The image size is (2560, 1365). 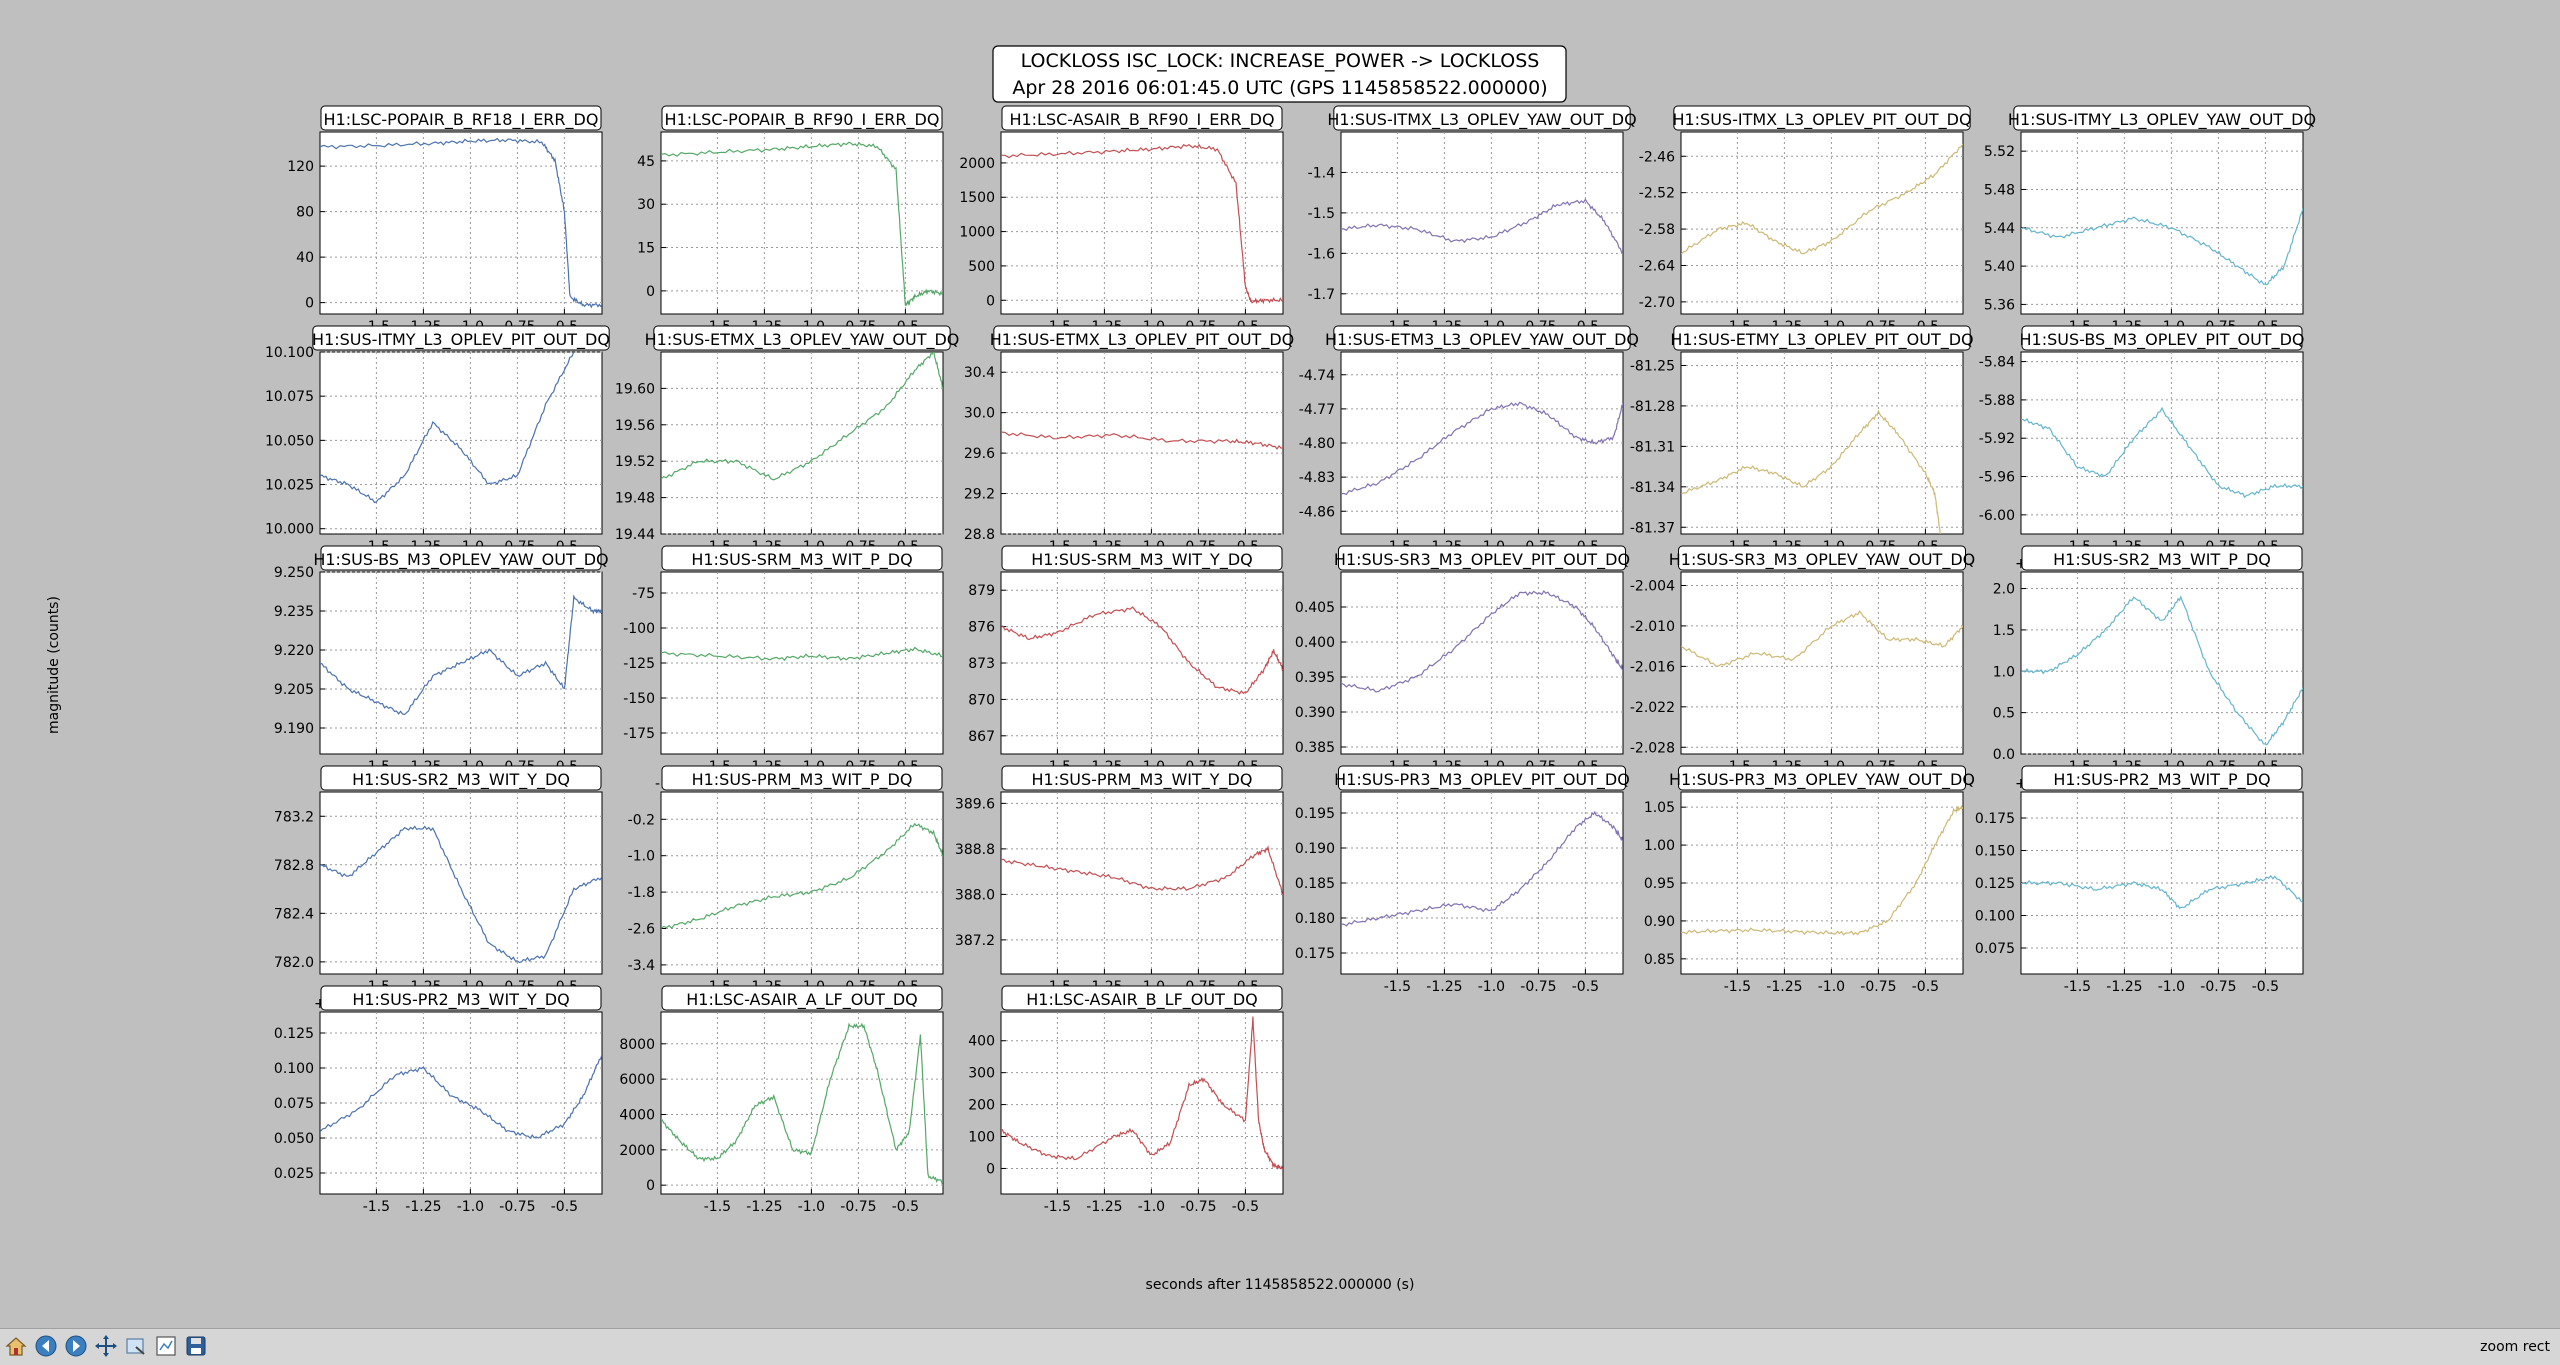 I want to click on y-tick-label: 0.125, so click(x=294, y=1034).